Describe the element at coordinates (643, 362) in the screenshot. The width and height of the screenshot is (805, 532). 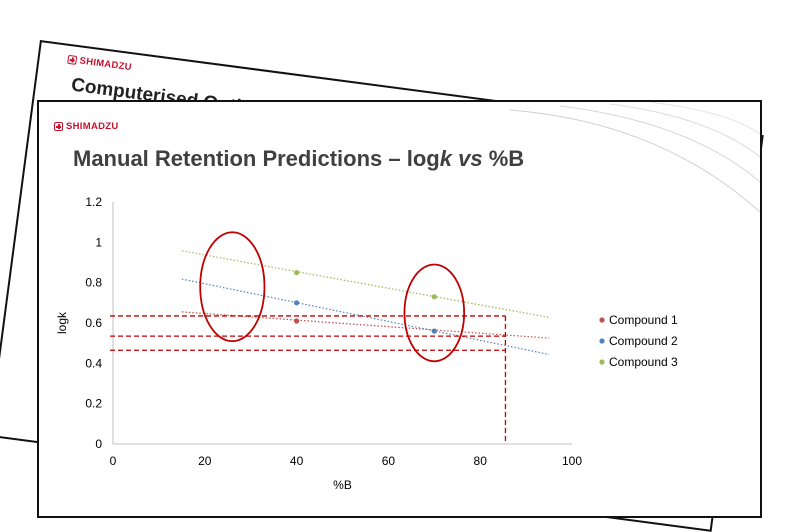
I see `legend-label: Compound 3` at that location.